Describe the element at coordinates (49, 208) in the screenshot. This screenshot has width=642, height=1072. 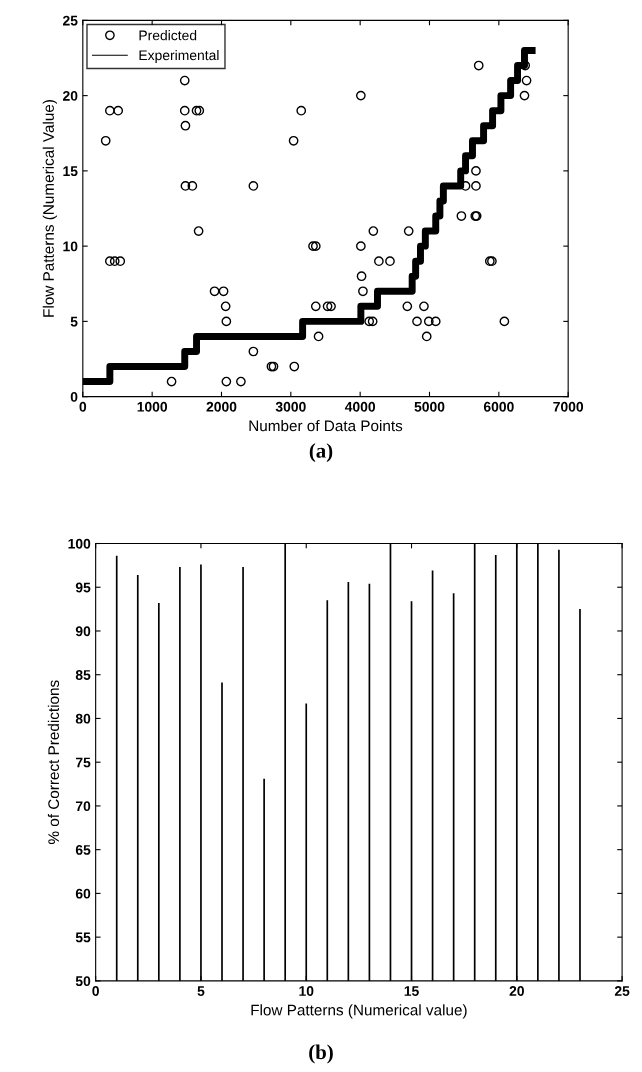
I see `y-axis-title: Flow Patterns (Numerical Value)` at that location.